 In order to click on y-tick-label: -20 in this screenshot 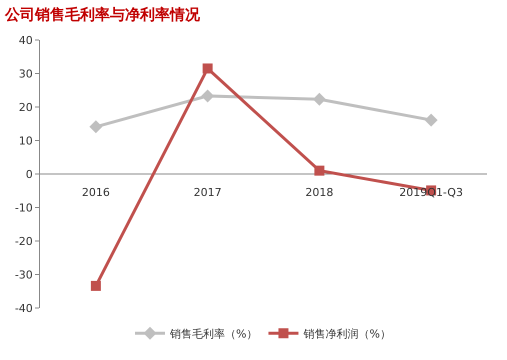, I will do `click(23, 241)`.